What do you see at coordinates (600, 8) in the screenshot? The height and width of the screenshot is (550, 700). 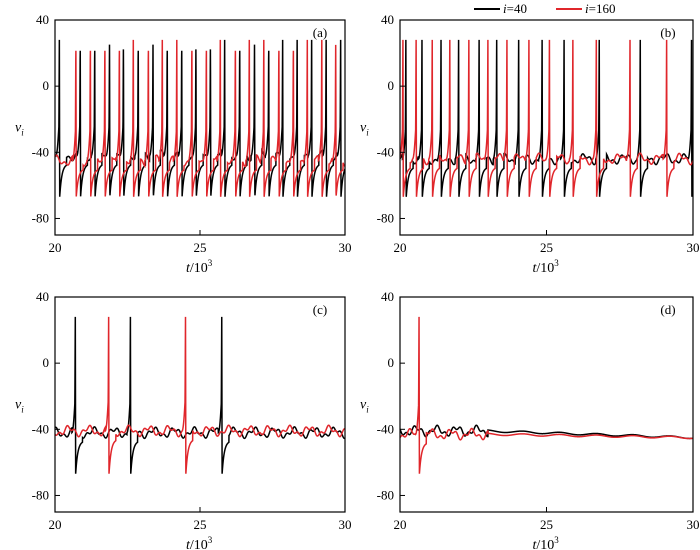 I see `legend-label-i160: i=160` at bounding box center [600, 8].